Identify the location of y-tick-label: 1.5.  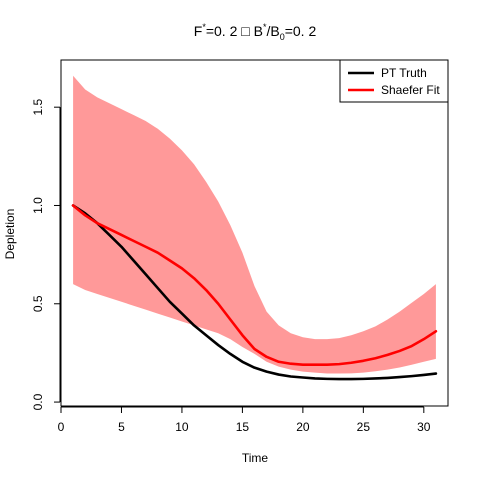
(38, 107).